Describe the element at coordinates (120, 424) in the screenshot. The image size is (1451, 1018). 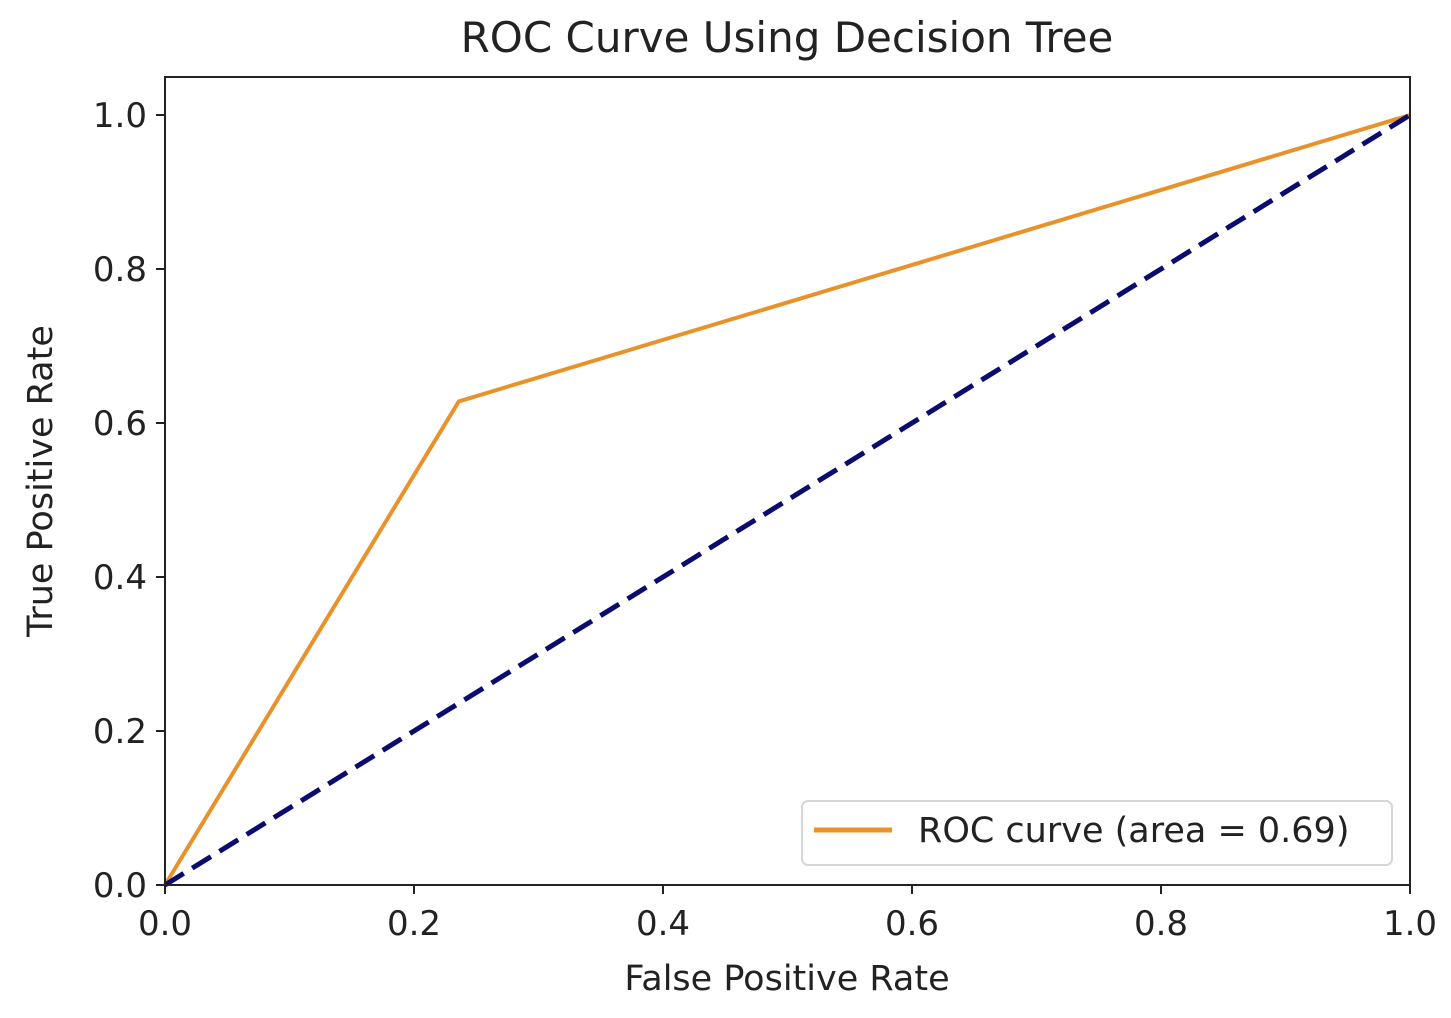
I see `y-tick-label: 0.6` at that location.